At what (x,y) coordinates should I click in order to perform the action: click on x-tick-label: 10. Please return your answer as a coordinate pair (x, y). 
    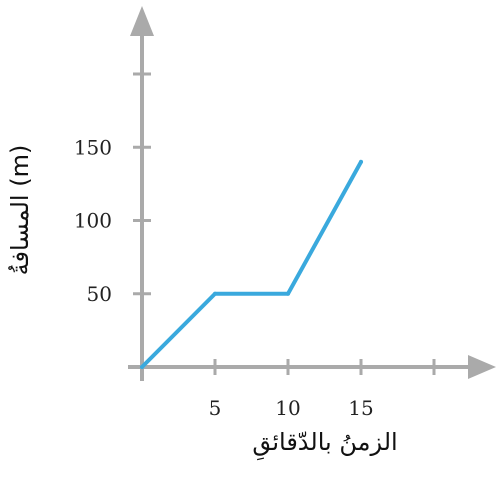
    Looking at the image, I should click on (287, 408).